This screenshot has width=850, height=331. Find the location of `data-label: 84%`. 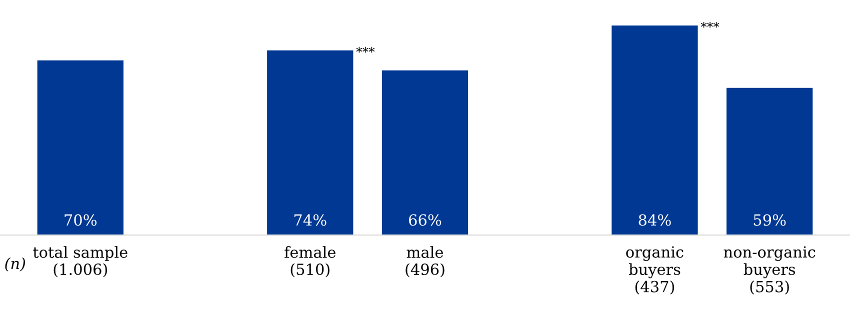

data-label: 84% is located at coordinates (654, 220).